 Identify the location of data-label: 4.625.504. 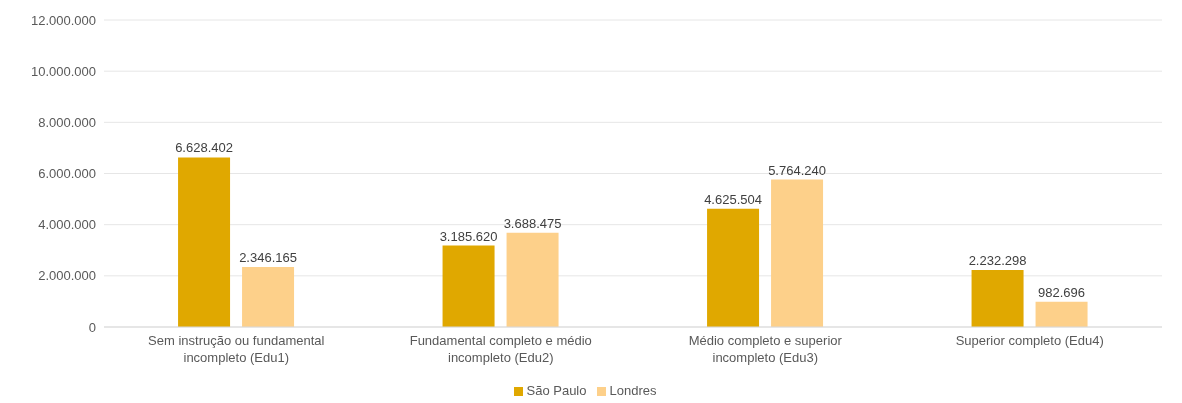
(733, 199).